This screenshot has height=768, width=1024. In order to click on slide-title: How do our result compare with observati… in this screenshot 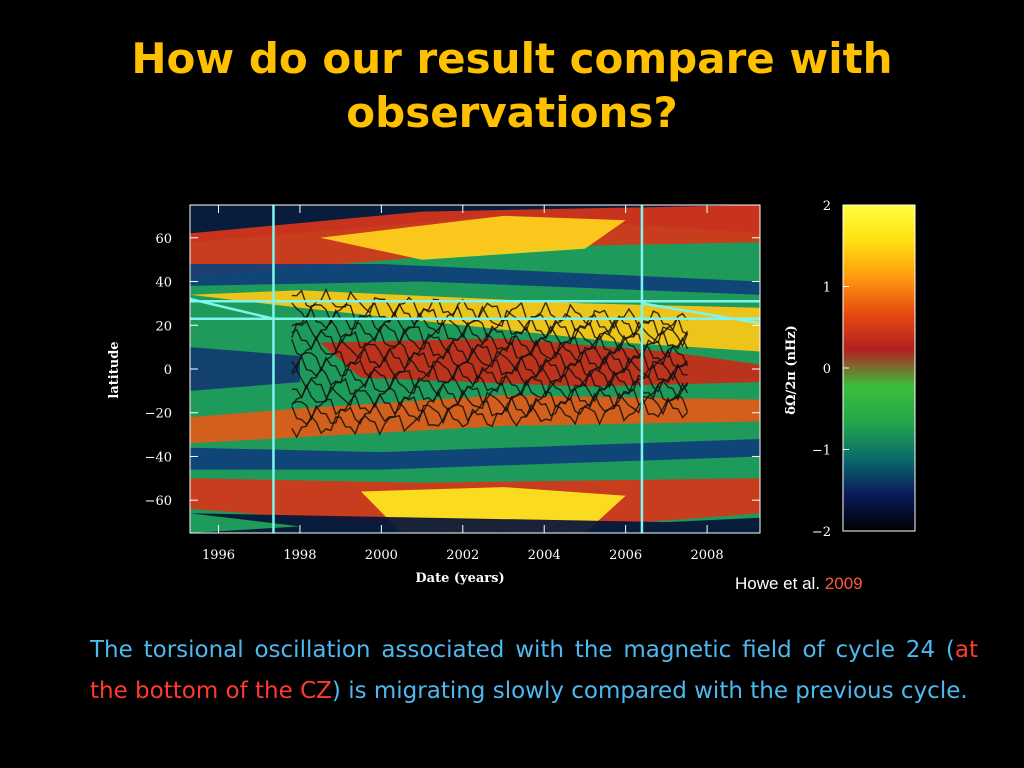, I will do `click(512, 86)`.